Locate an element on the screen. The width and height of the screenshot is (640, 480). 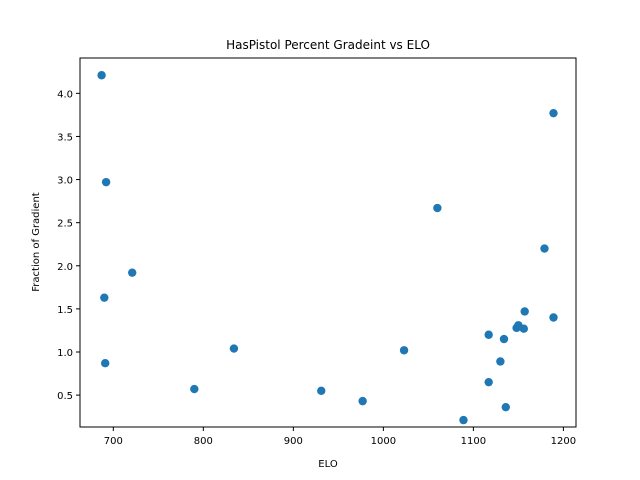
y-tick-label: 2.5 is located at coordinates (65, 224).